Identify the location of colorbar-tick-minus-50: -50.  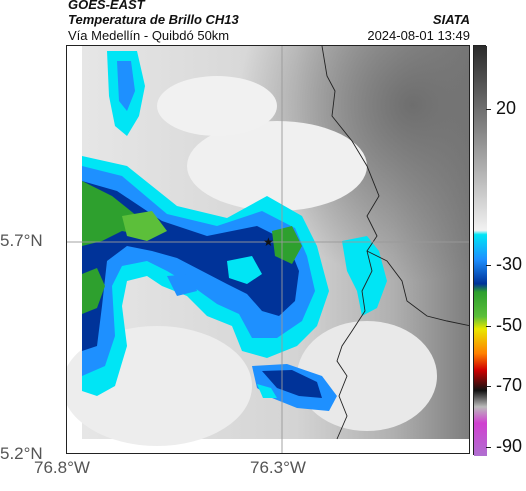
(509, 325).